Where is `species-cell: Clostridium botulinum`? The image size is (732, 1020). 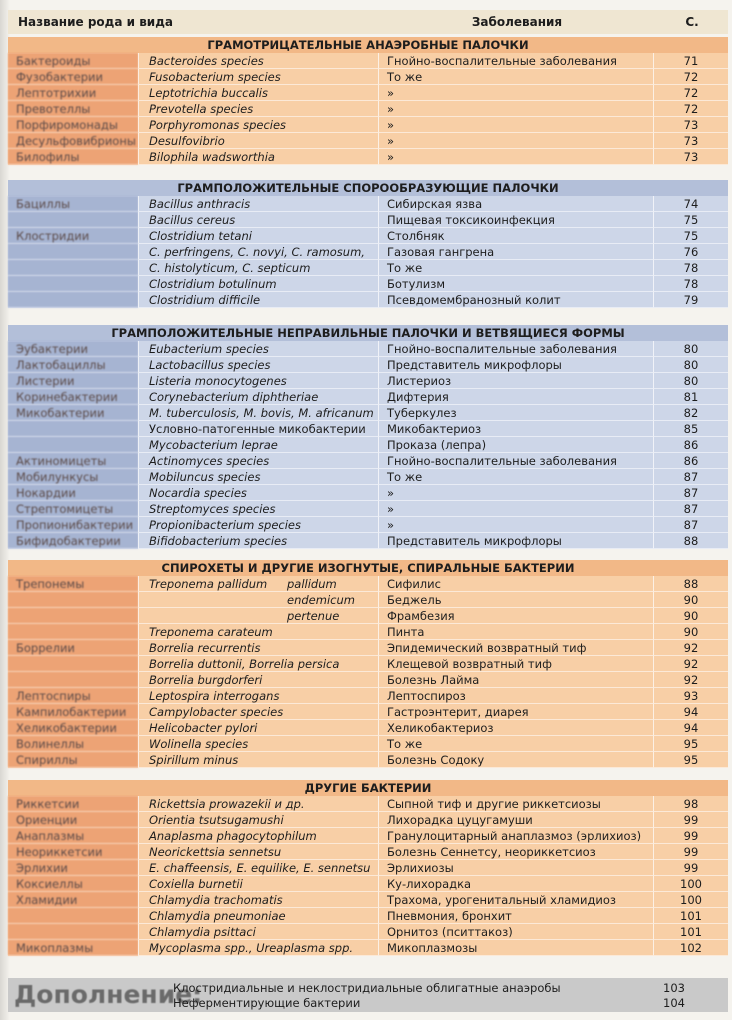
species-cell: Clostridium botulinum is located at coordinates (258, 284).